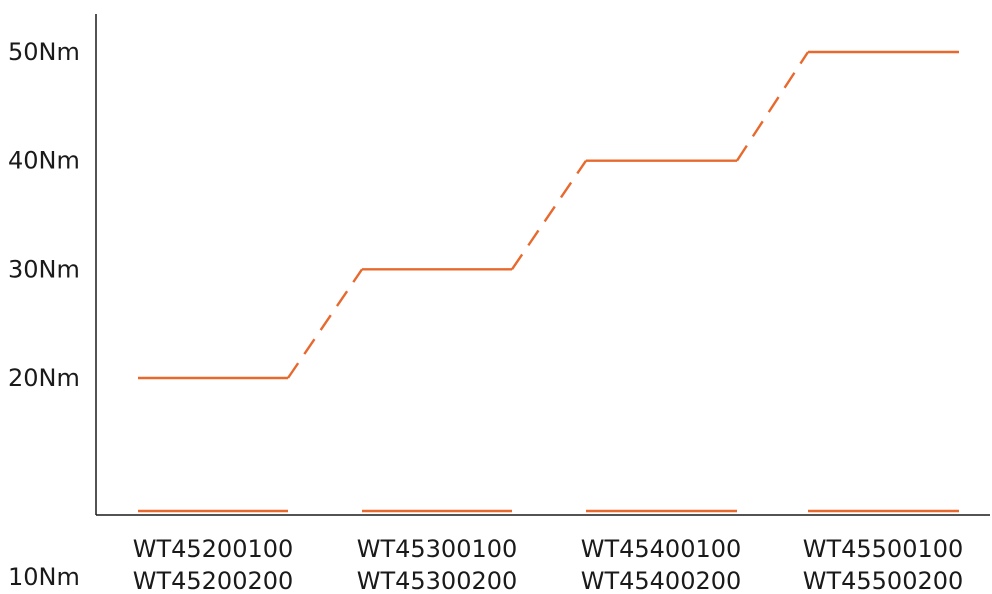 The width and height of the screenshot is (992, 594). What do you see at coordinates (44, 269) in the screenshot?
I see `y-tick-label-30: 30Nm` at bounding box center [44, 269].